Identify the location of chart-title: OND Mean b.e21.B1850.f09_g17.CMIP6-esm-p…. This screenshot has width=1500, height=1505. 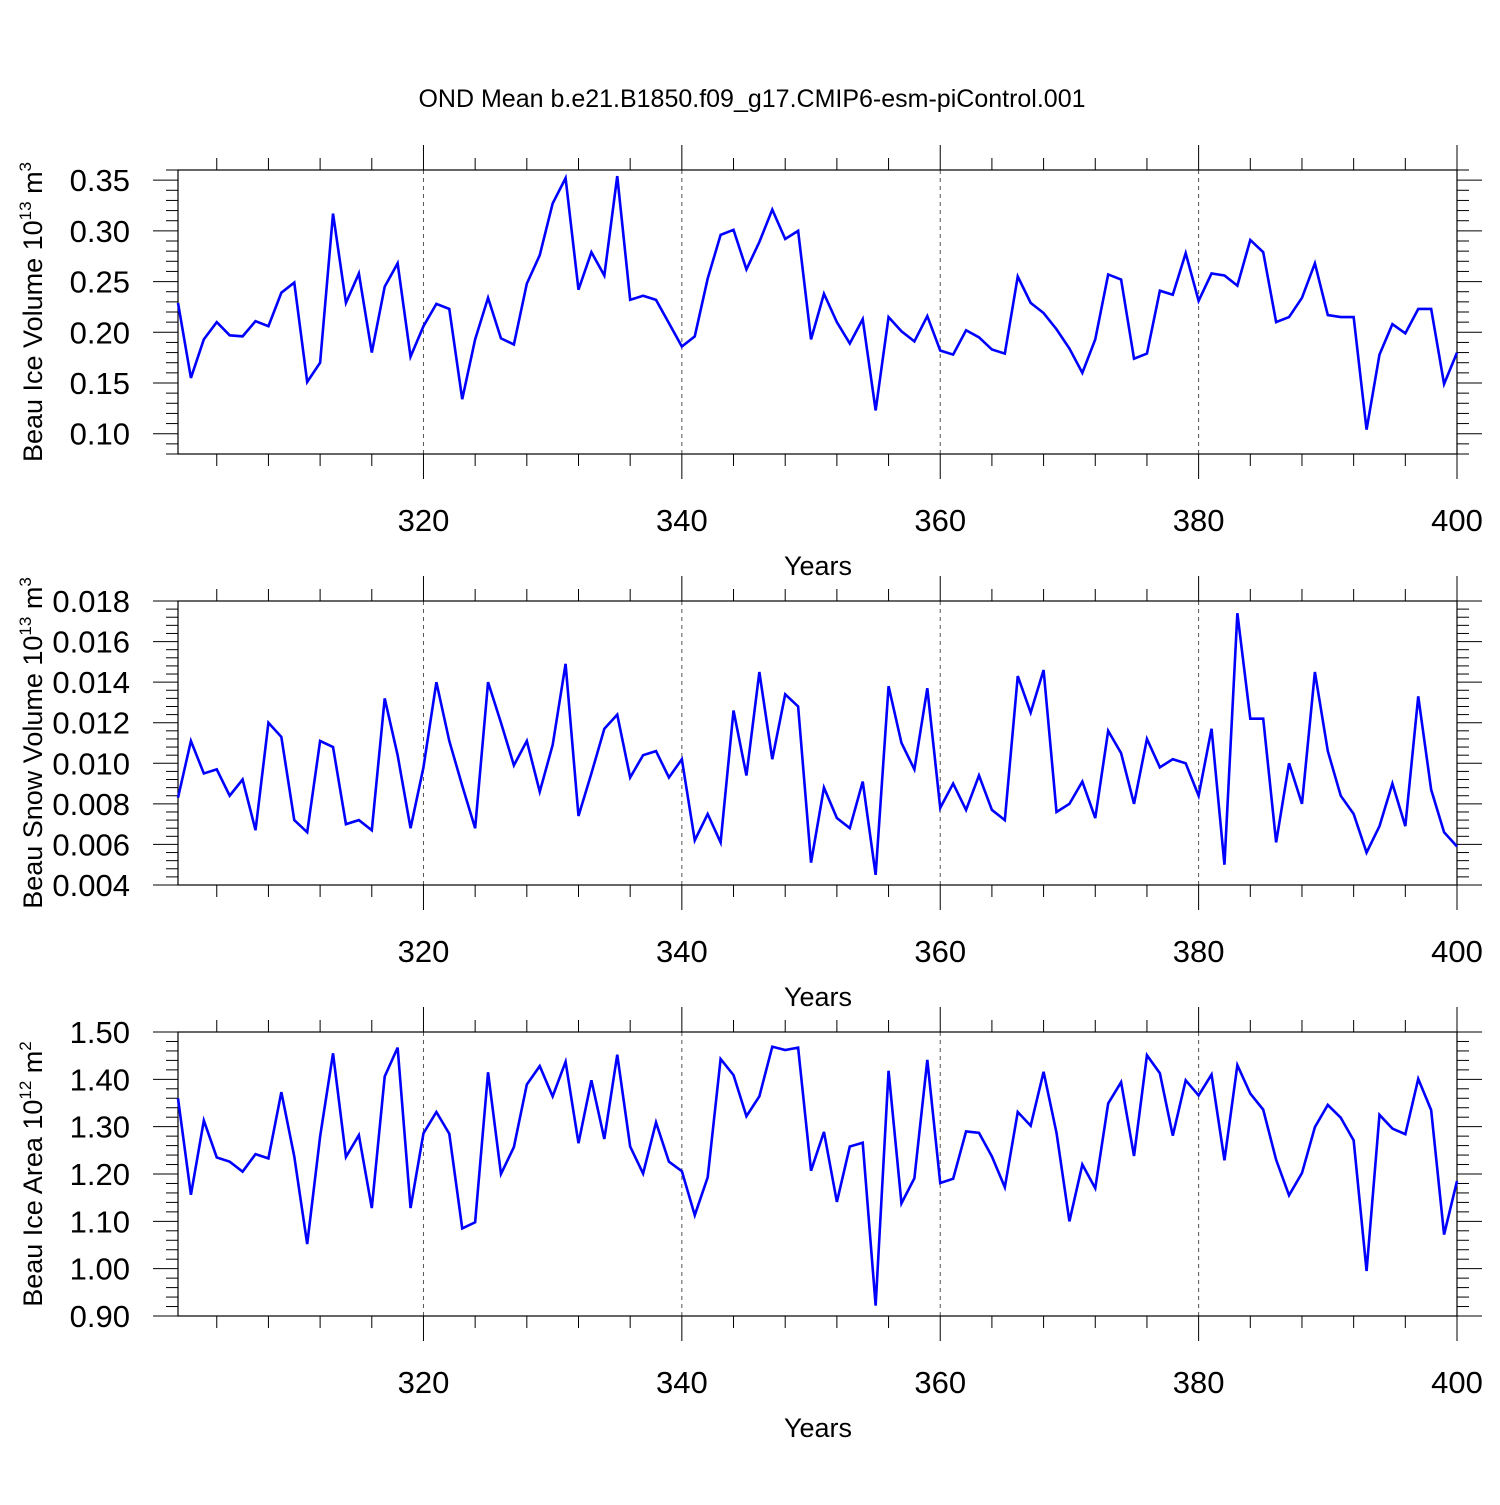
(751, 99).